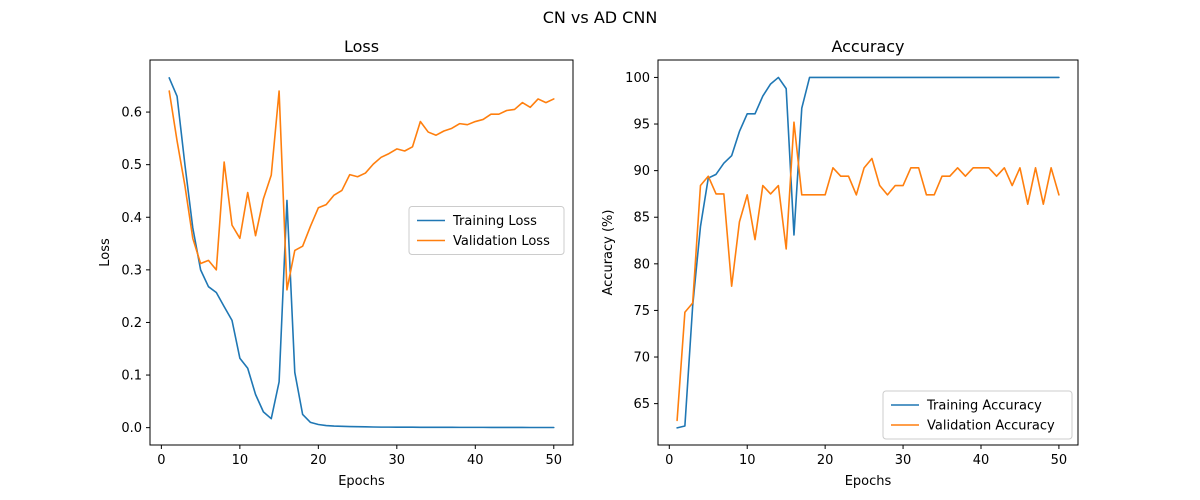 This screenshot has width=1200, height=500. What do you see at coordinates (1059, 460) in the screenshot?
I see `accuracy-x-tick-label: 50` at bounding box center [1059, 460].